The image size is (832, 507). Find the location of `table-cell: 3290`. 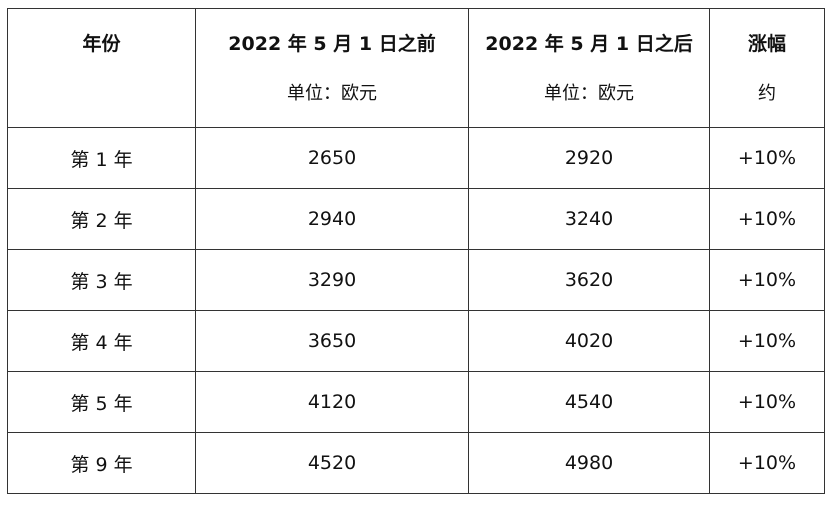

table-cell: 3290 is located at coordinates (332, 280).